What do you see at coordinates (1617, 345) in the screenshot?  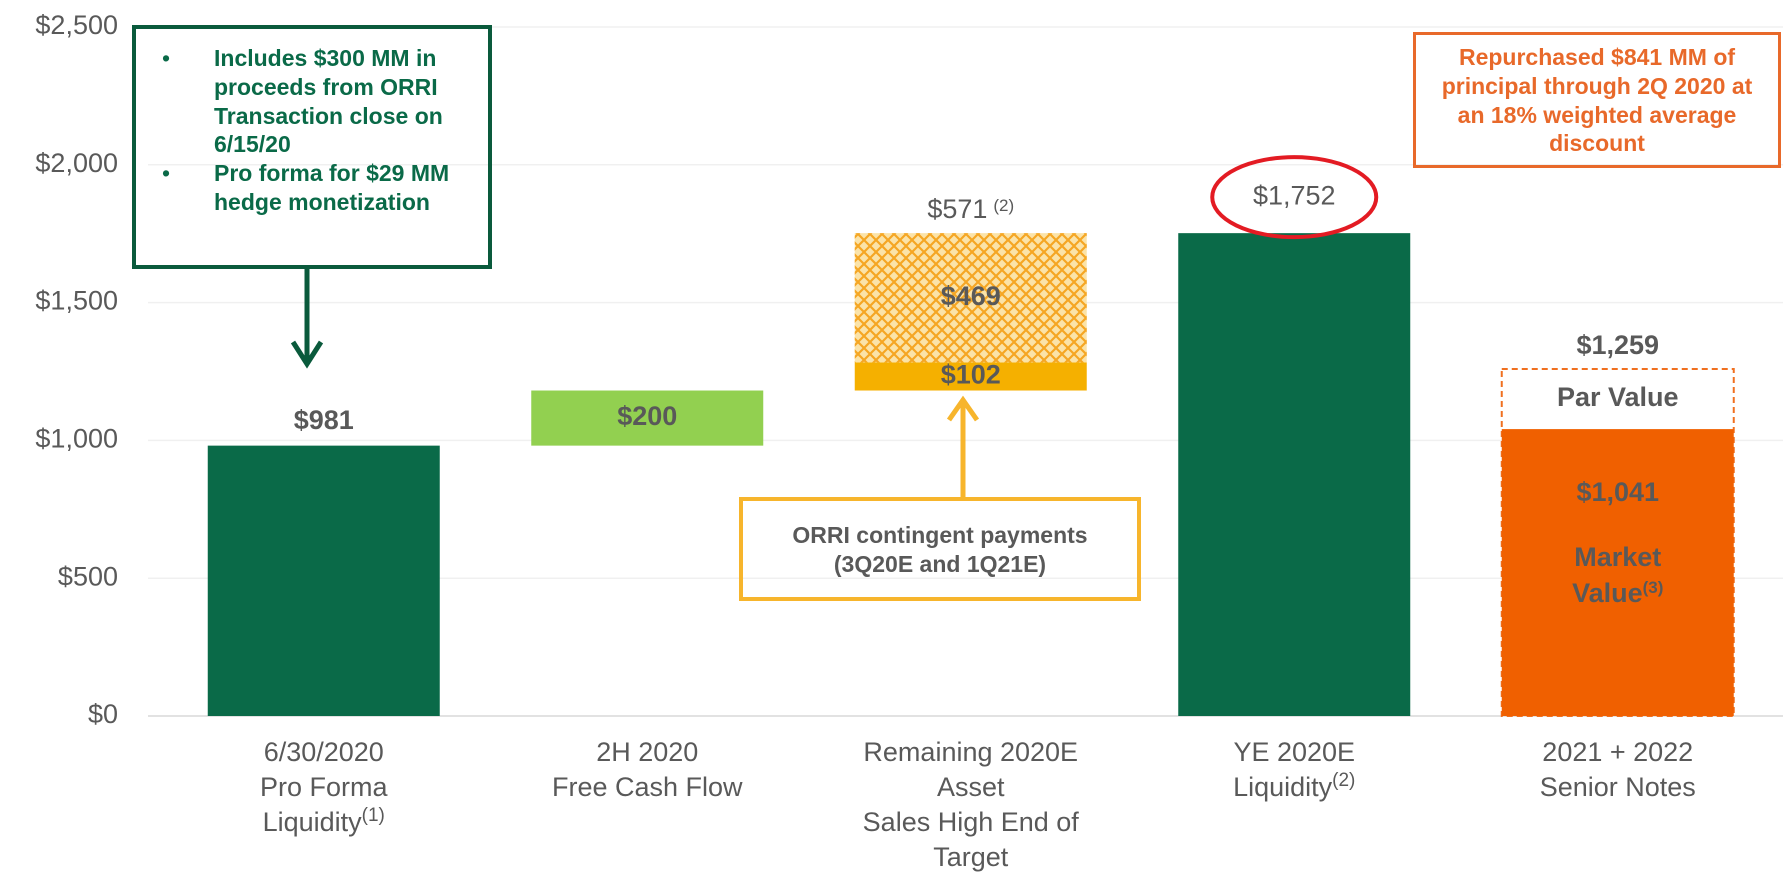 I see `value-label: $1,259` at bounding box center [1617, 345].